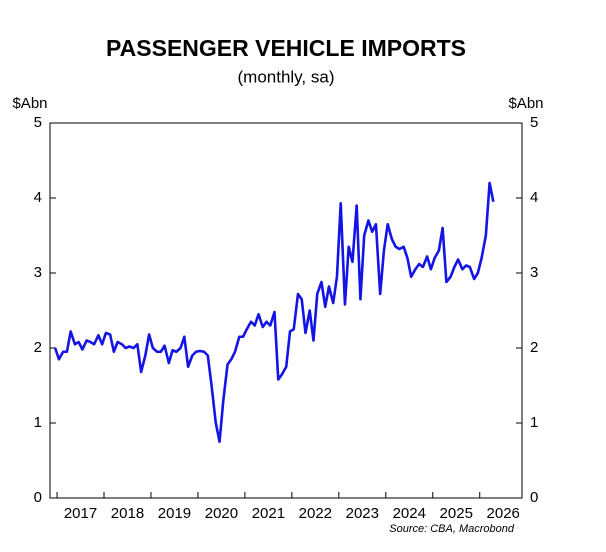 This screenshot has width=606, height=552. What do you see at coordinates (38, 347) in the screenshot?
I see `y-tick-label: 2` at bounding box center [38, 347].